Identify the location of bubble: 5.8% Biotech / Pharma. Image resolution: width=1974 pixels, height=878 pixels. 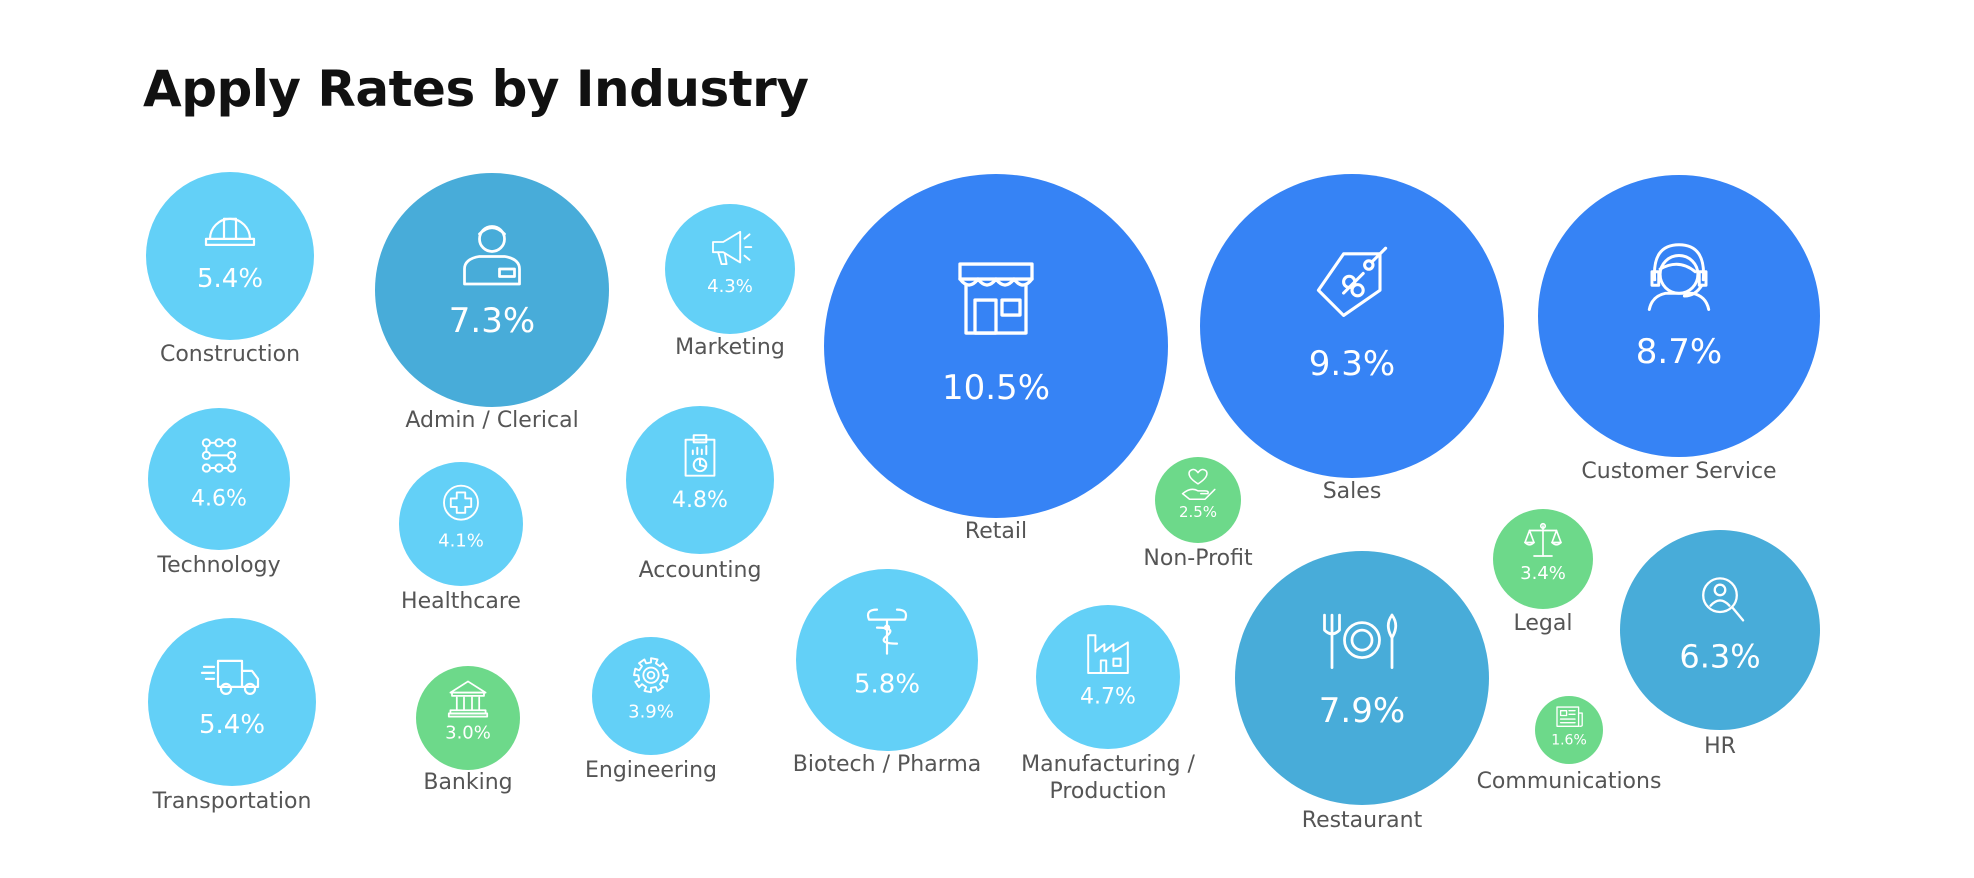
(887, 673).